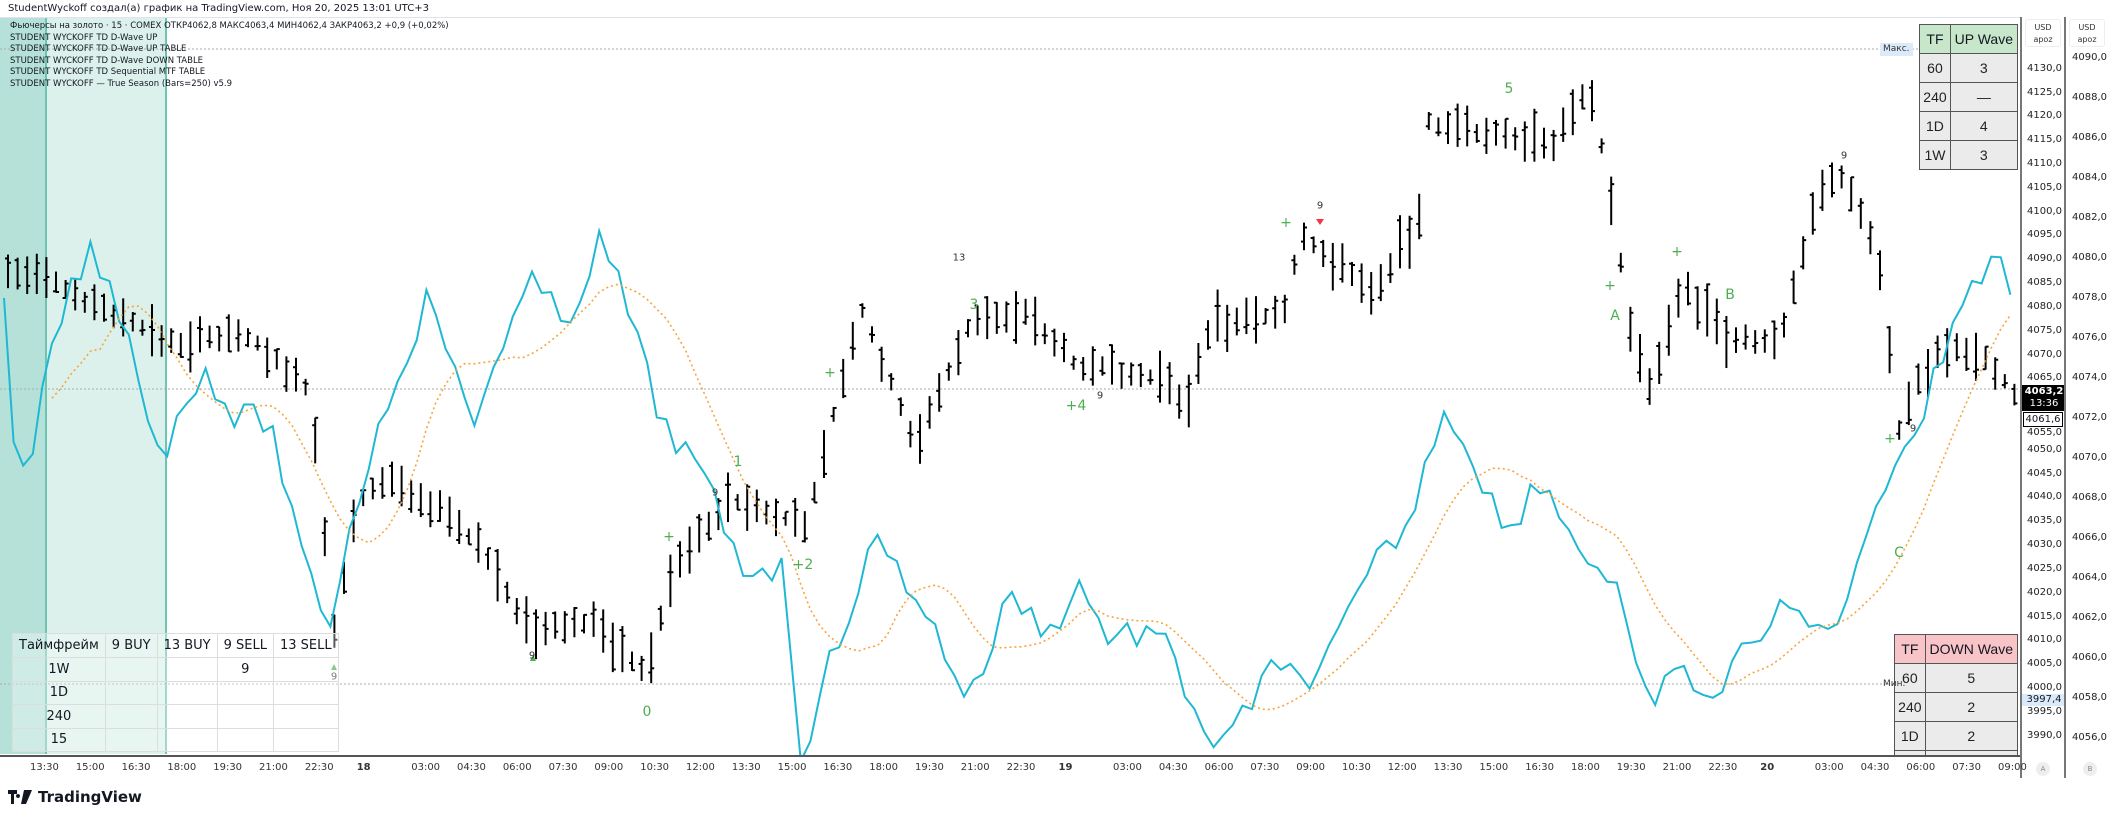  Describe the element at coordinates (2044, 473) in the screenshot. I see `price-label: 4045,0` at that location.